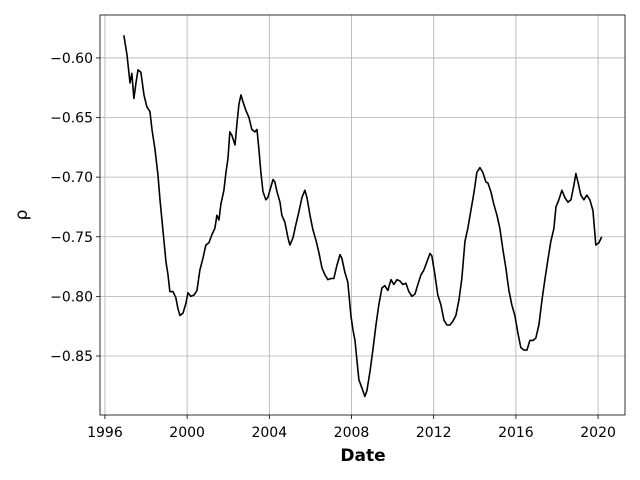  What do you see at coordinates (598, 433) in the screenshot?
I see `x-tick-label: 2020` at bounding box center [598, 433].